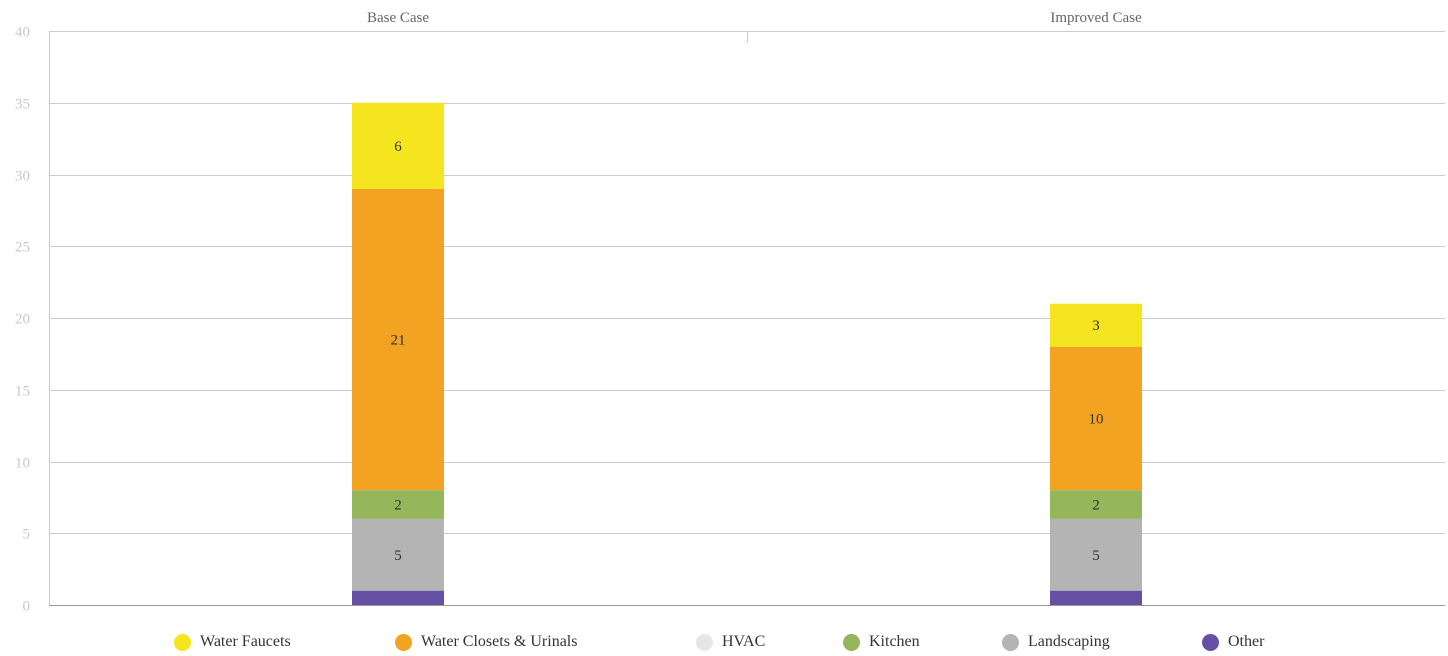 The height and width of the screenshot is (656, 1448). What do you see at coordinates (22, 33) in the screenshot?
I see `y-tick-label: 40` at bounding box center [22, 33].